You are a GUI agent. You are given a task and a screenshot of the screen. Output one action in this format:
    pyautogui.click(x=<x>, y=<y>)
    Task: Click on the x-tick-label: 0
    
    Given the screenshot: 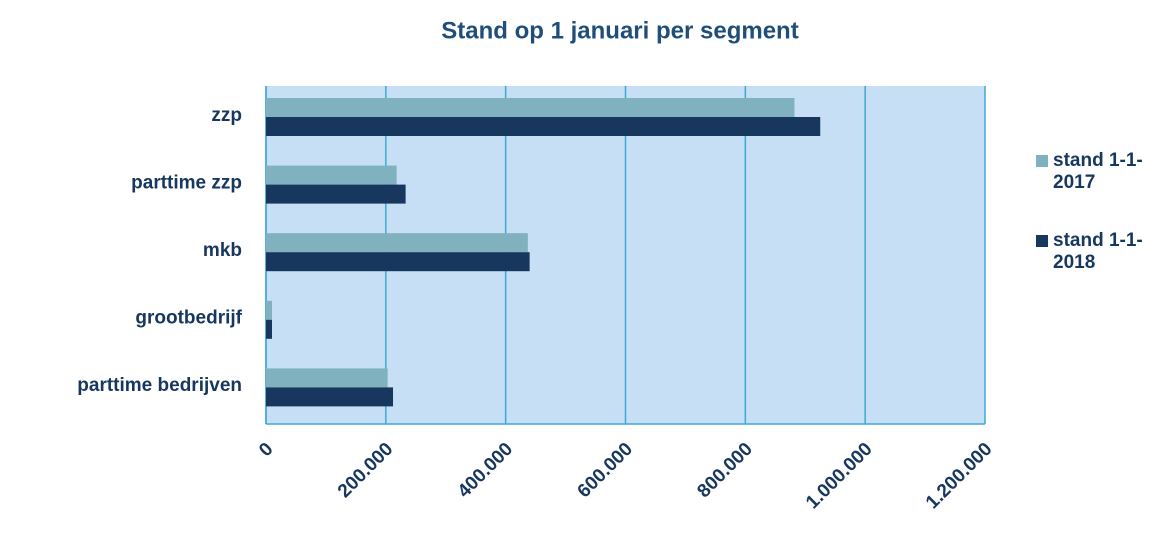 What is the action you would take?
    pyautogui.click(x=266, y=450)
    